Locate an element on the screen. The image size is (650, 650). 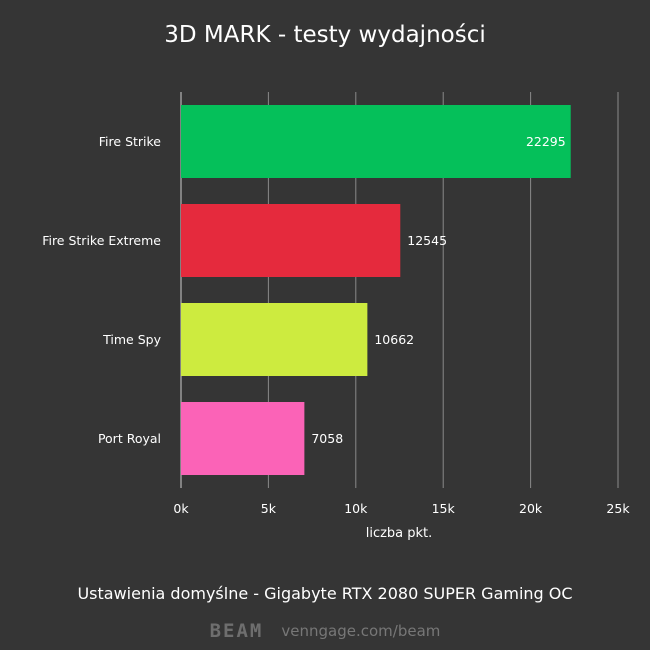
x-tick-label: 25k is located at coordinates (618, 508).